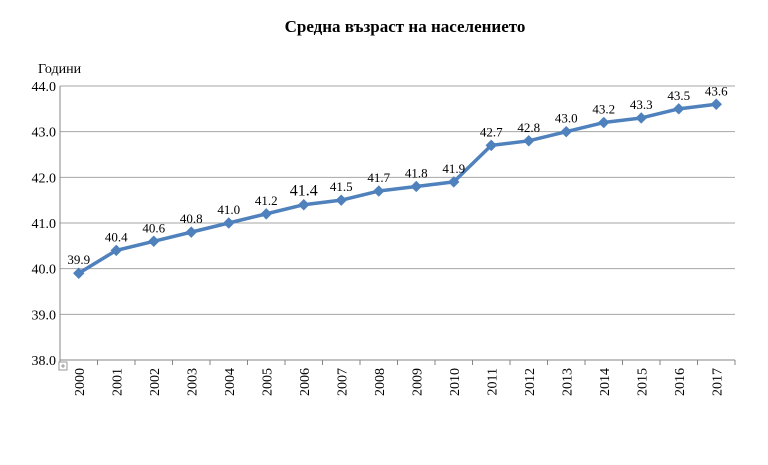 This screenshot has height=465, width=768. I want to click on x-tick-label: 2012, so click(530, 382).